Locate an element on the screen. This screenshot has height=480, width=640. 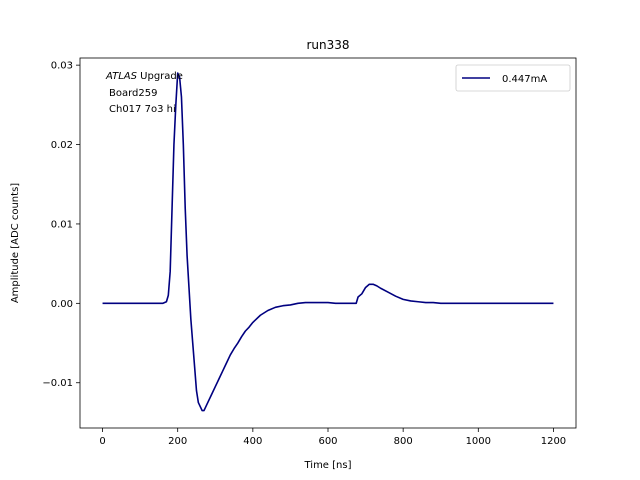
chart-title: run338 is located at coordinates (327, 45).